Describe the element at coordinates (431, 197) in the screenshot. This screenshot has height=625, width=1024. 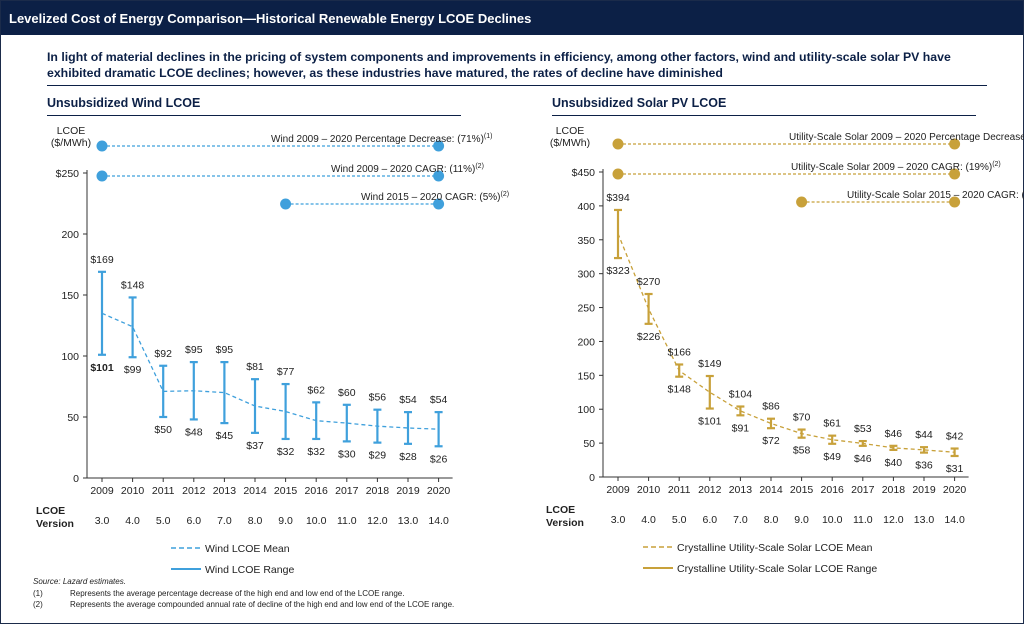
I see `wind-annotation-label: Wind 2015 – 2020 CAGR: (5%)` at that location.